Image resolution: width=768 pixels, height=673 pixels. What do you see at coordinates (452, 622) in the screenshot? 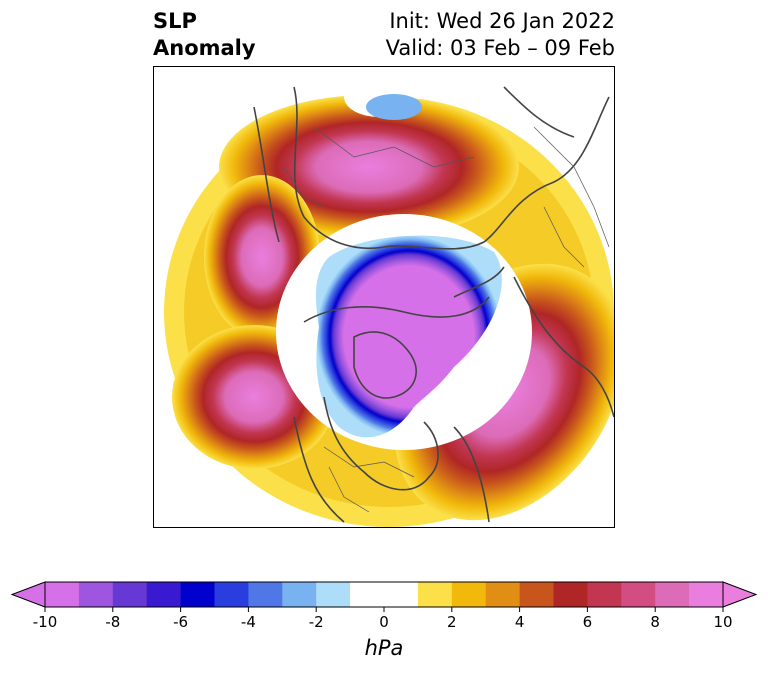
I see `colorbar-tick-label: 2` at bounding box center [452, 622].